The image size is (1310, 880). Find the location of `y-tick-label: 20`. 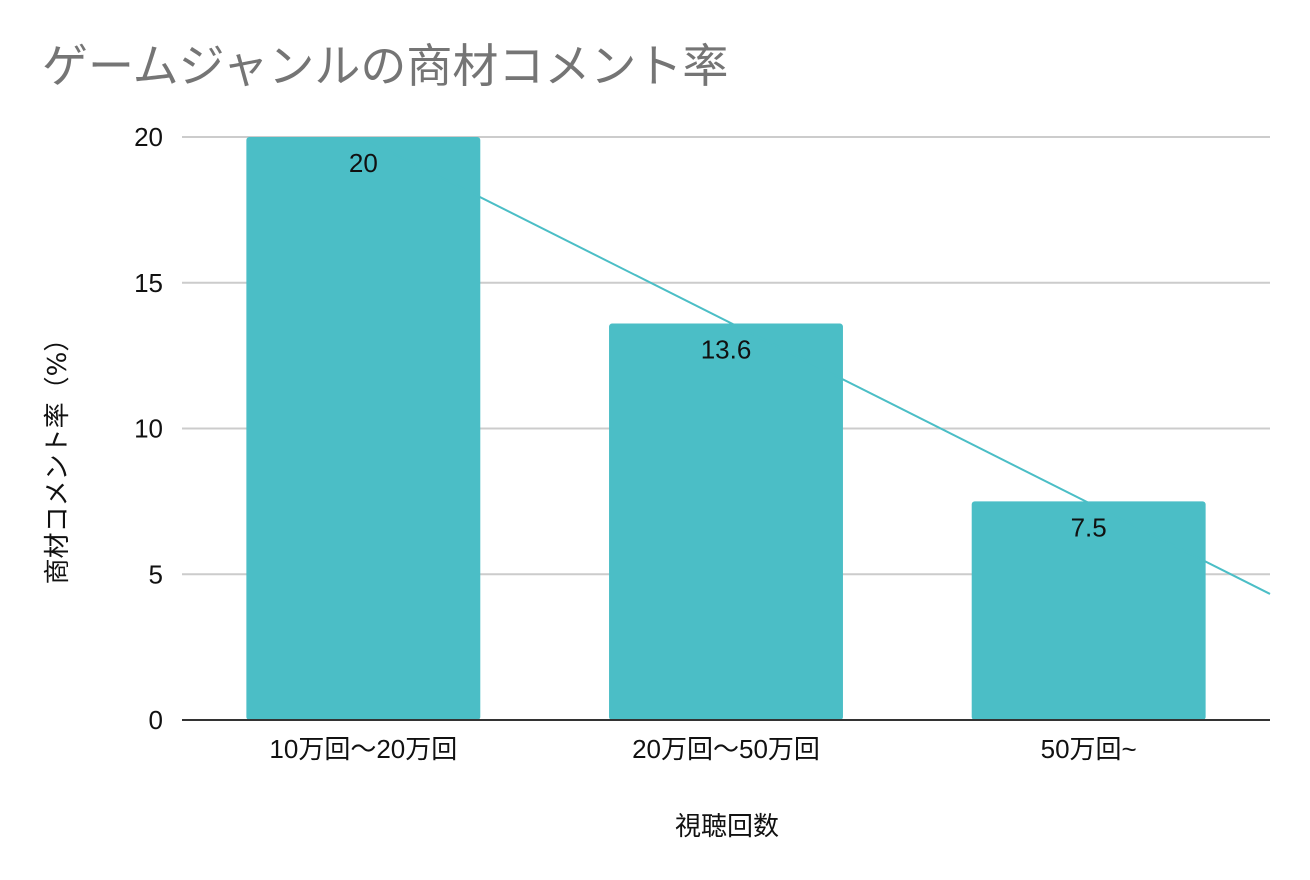

y-tick-label: 20 is located at coordinates (148, 137).